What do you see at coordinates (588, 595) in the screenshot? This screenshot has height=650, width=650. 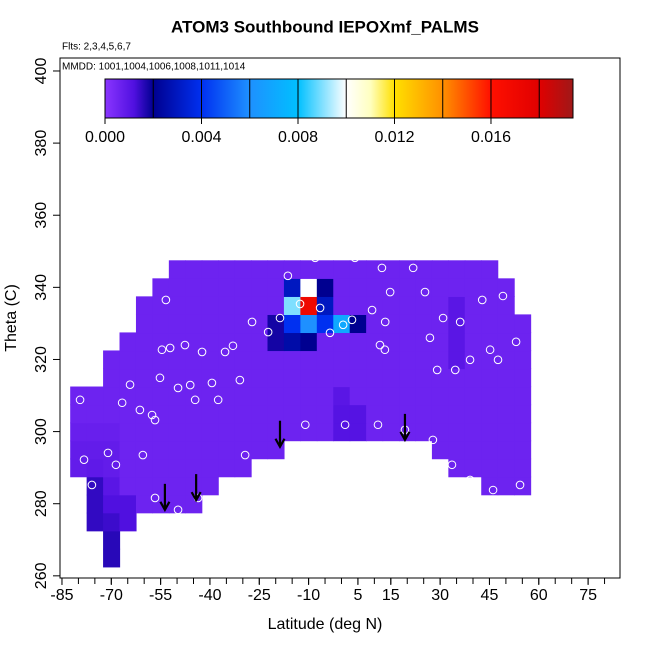 I see `x-tick-label: 75` at bounding box center [588, 595].